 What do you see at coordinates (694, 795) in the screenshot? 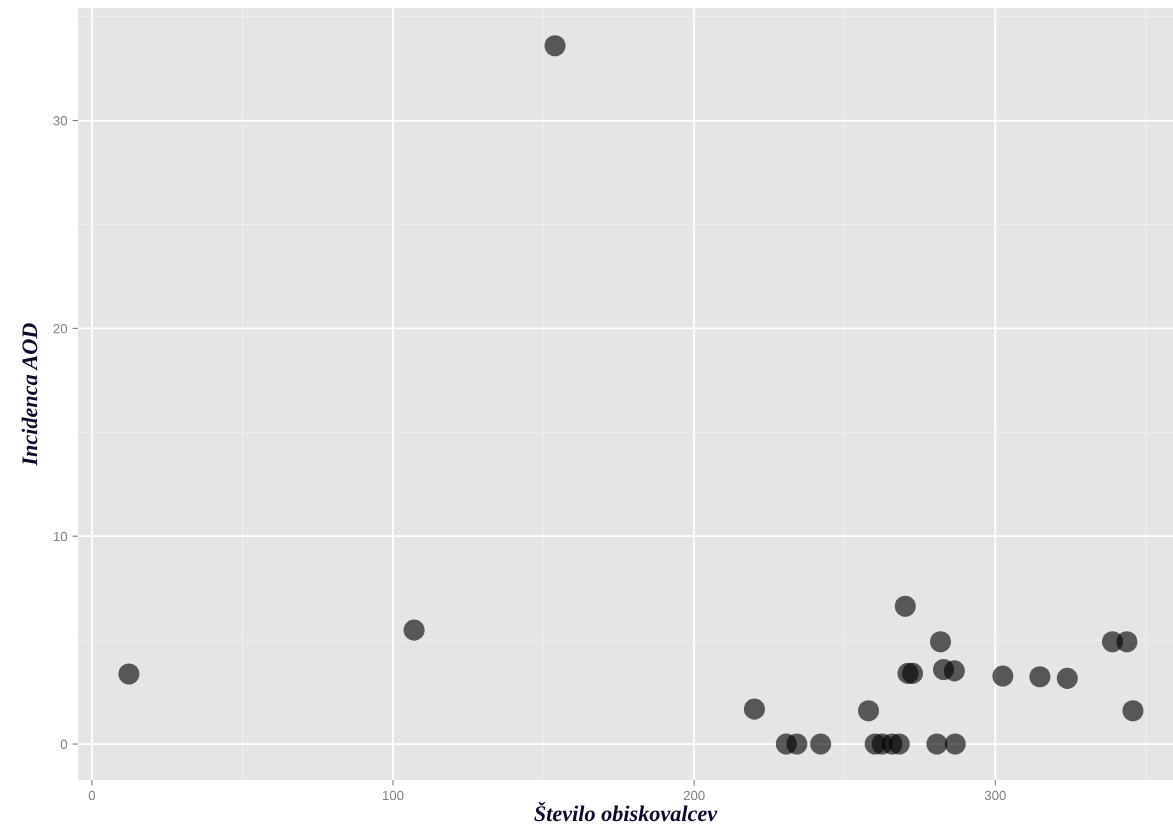
I see `x-tick-label: 200` at bounding box center [694, 795].